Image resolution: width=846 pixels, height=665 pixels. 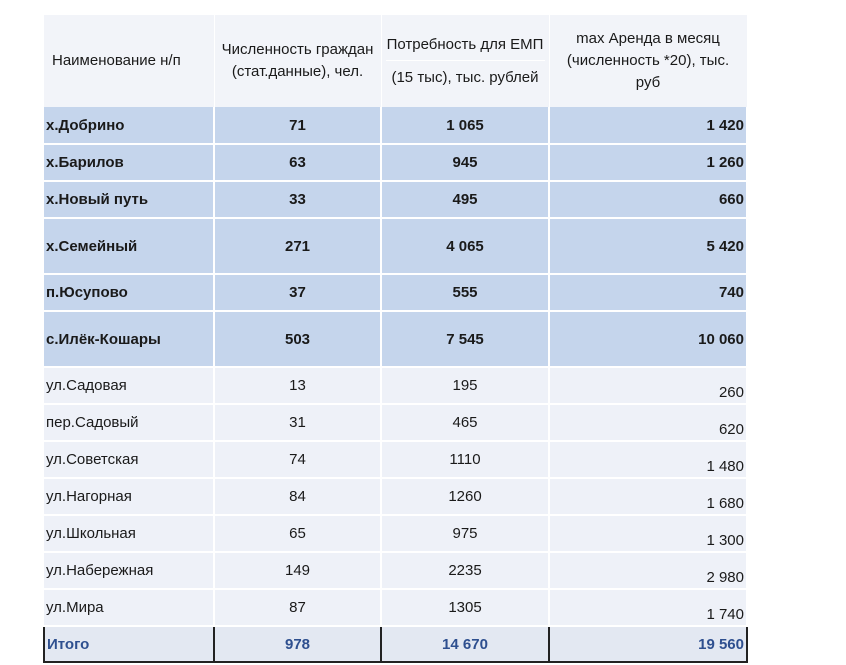 I want to click on cell-rent: 1 740, so click(x=648, y=608).